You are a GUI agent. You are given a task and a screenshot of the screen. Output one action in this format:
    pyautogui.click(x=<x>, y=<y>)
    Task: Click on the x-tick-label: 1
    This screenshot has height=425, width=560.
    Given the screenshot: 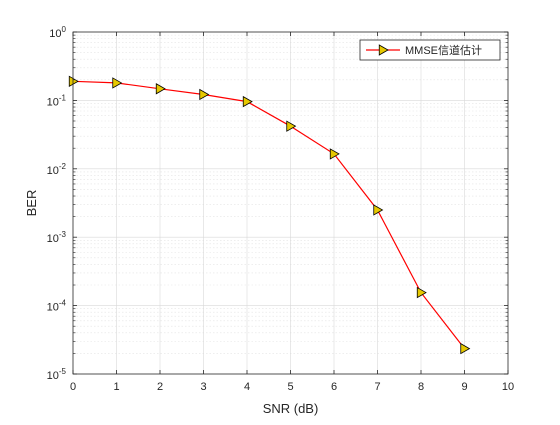 What is the action you would take?
    pyautogui.click(x=116, y=387)
    